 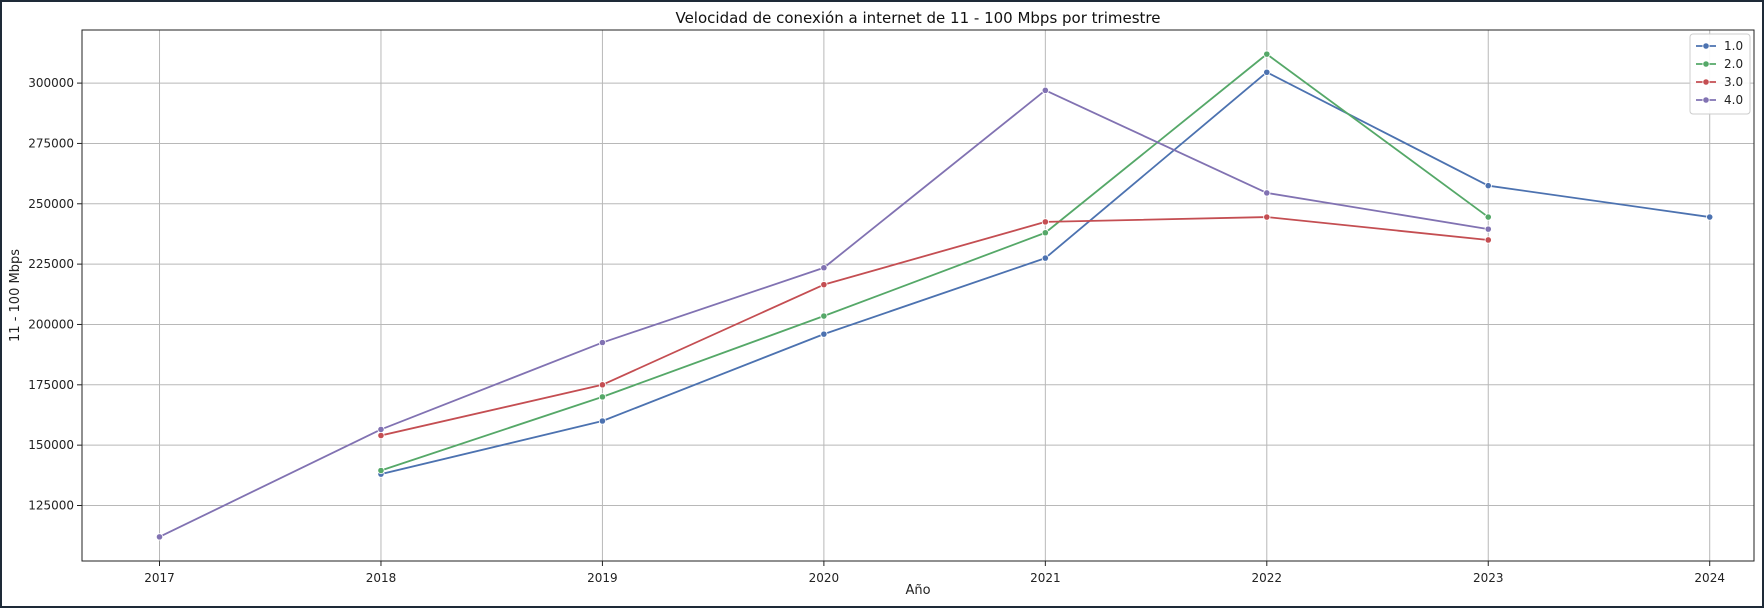 I want to click on x-tick-label: 2019, so click(x=602, y=578).